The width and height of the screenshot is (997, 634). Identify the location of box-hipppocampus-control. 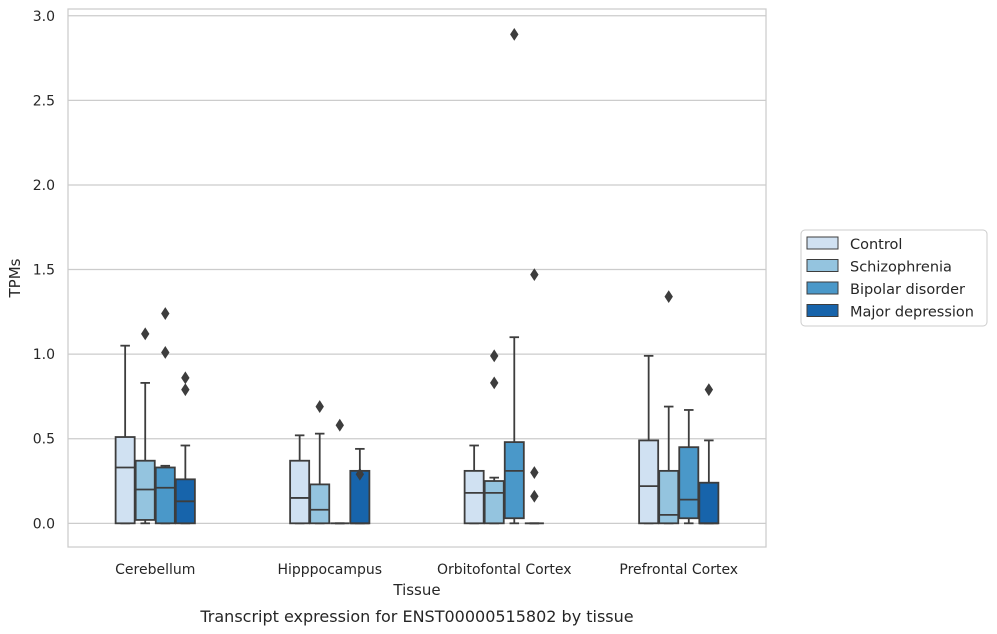
(300, 479).